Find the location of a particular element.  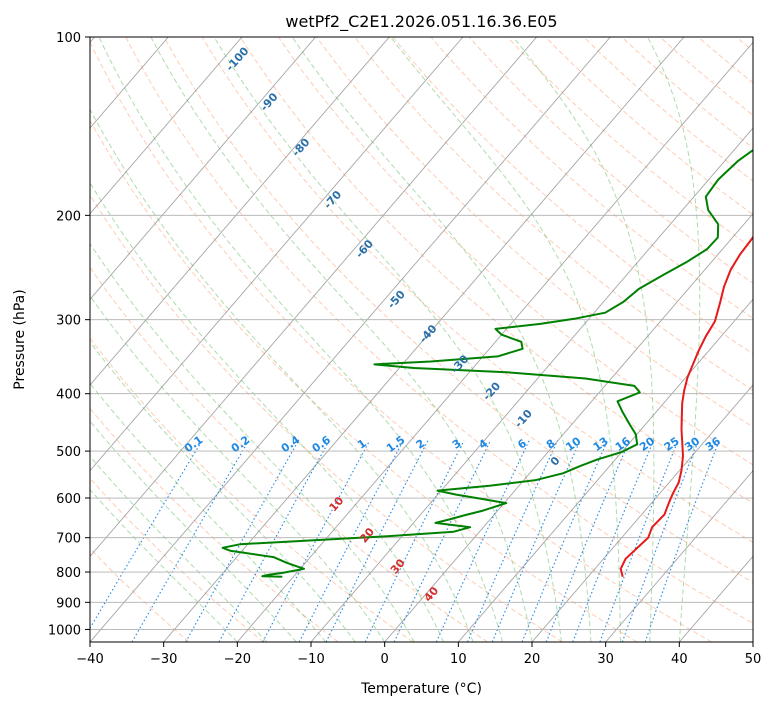

x-tick-label: −40 is located at coordinates (89, 659).